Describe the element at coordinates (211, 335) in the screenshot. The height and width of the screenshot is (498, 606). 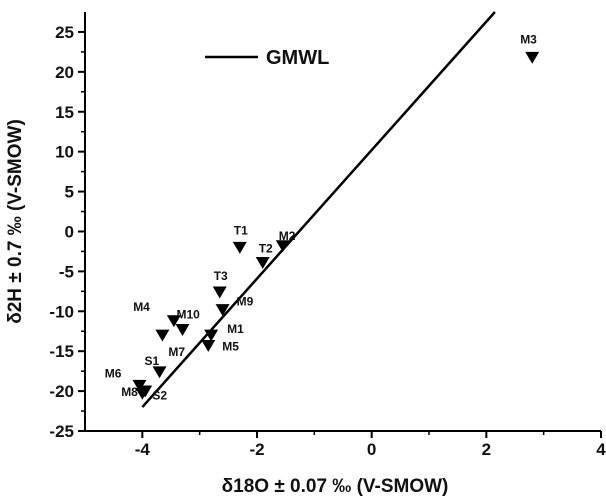
I see `data-point-m1` at that location.